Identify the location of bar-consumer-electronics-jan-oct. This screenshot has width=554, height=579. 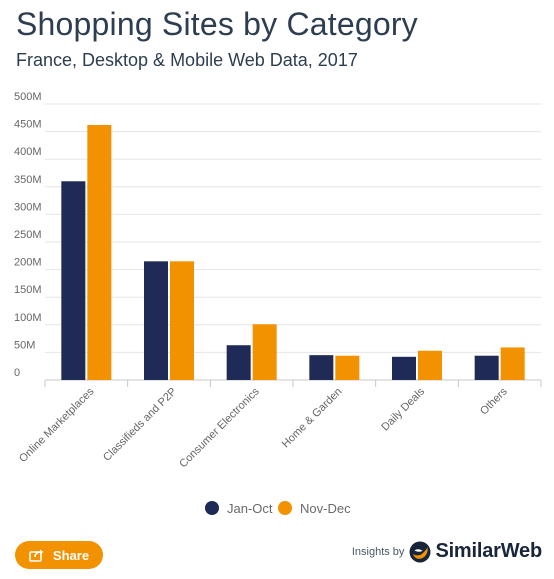
(238, 362).